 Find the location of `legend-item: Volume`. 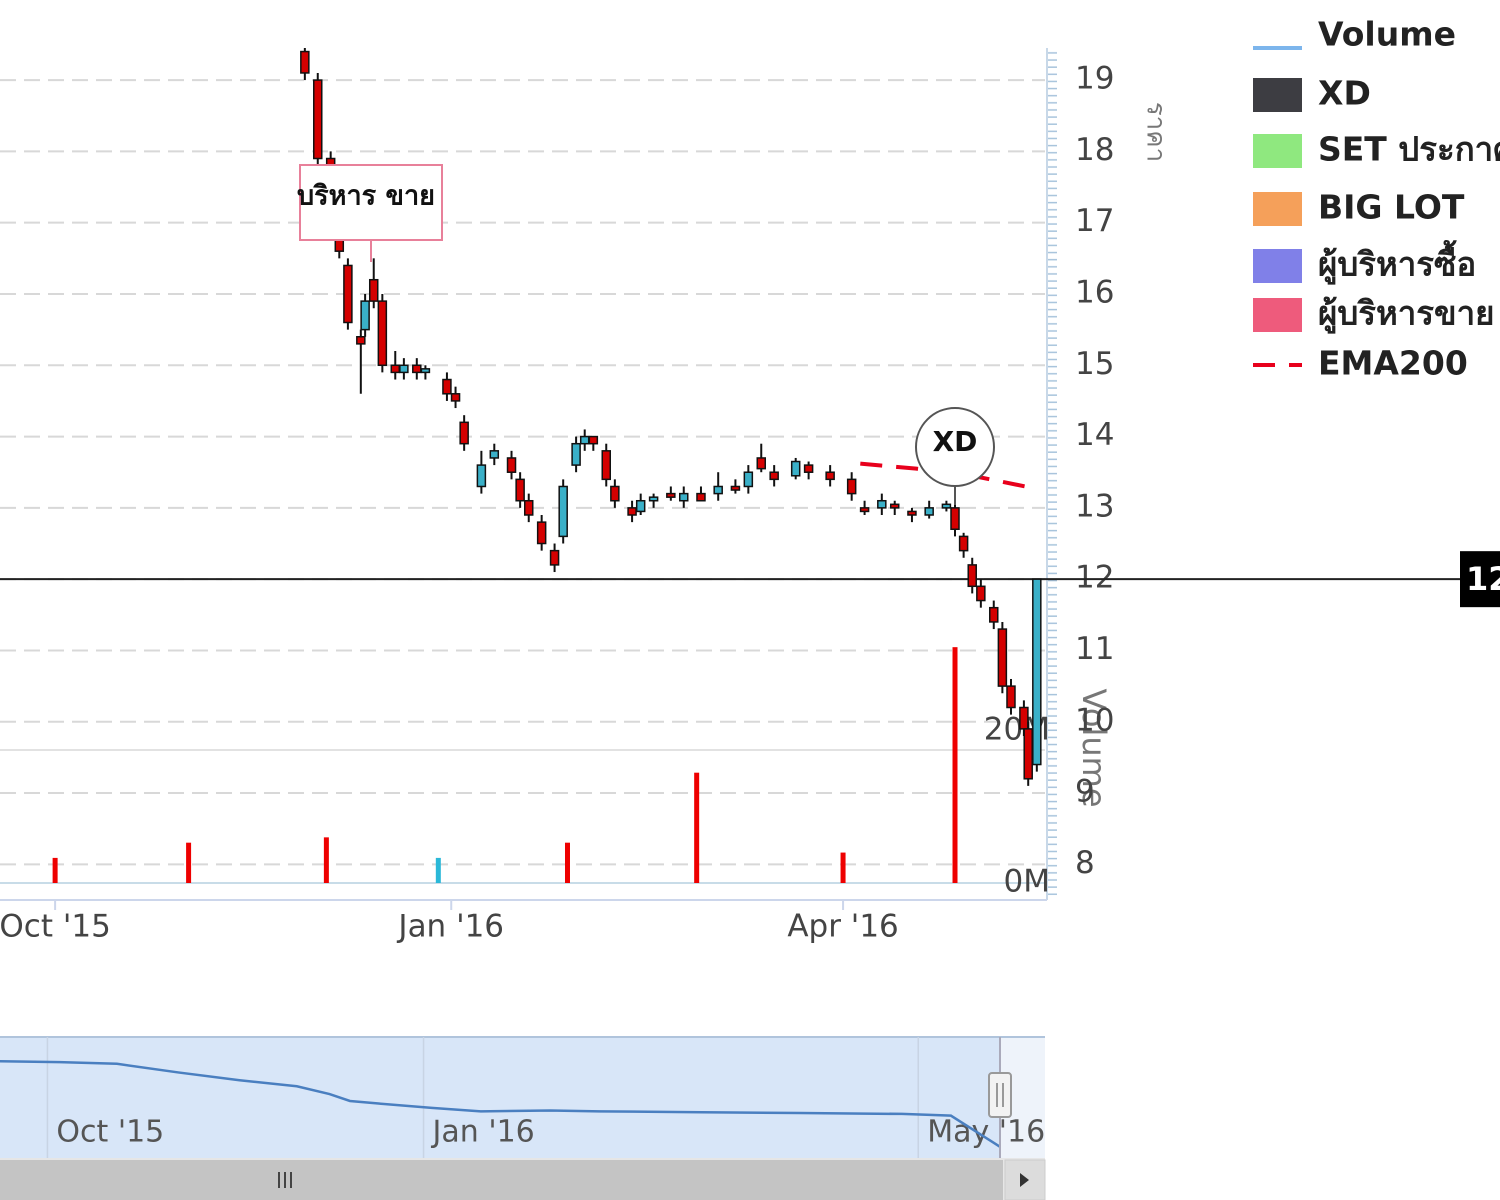

legend-item: Volume is located at coordinates (1354, 34).